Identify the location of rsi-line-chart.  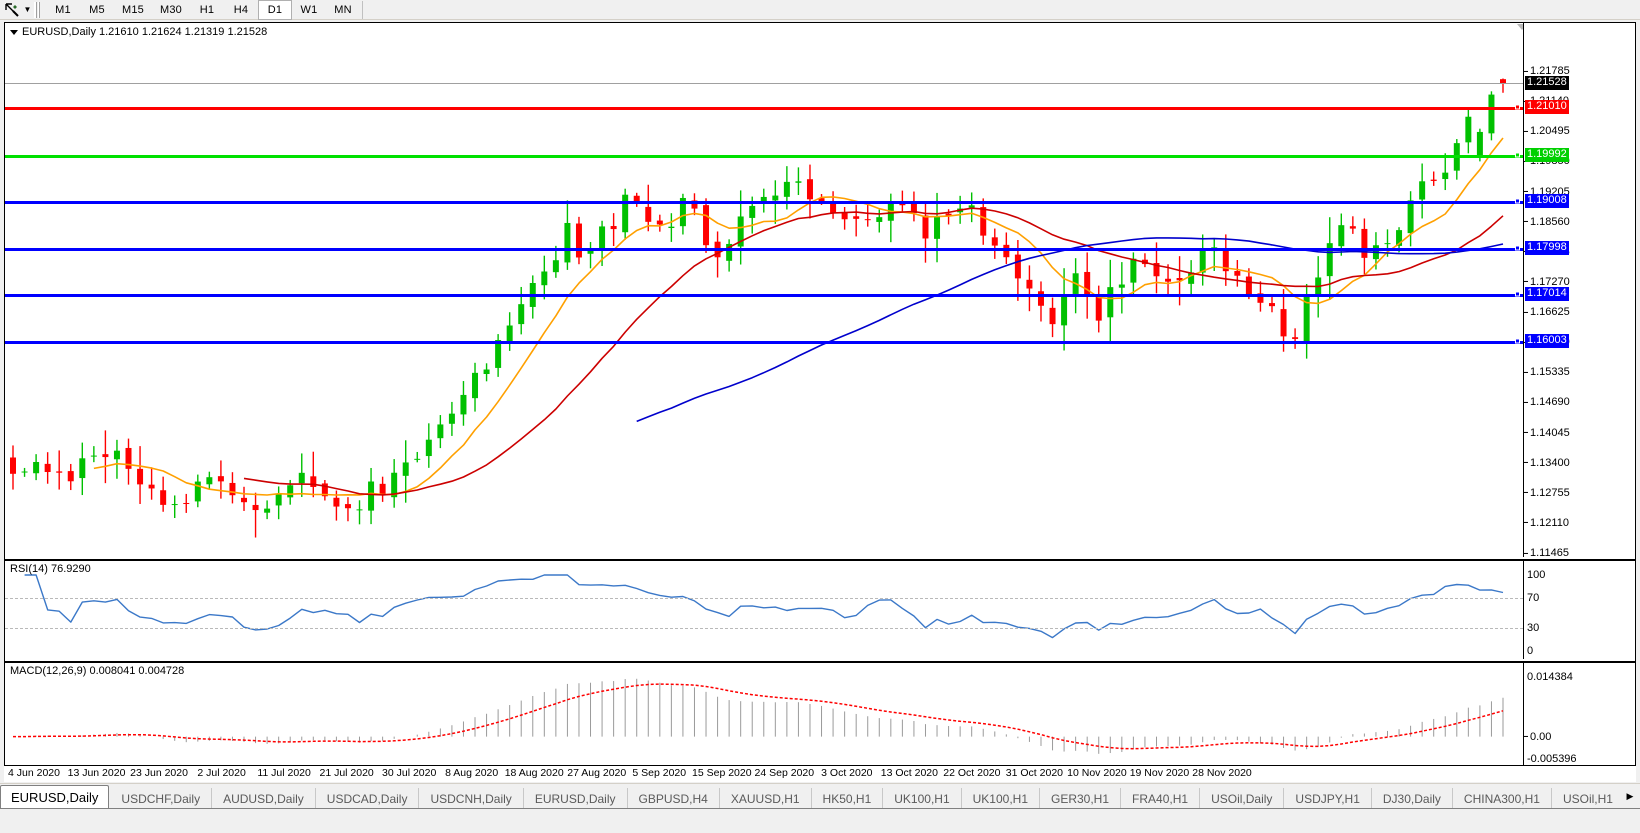
(764, 606).